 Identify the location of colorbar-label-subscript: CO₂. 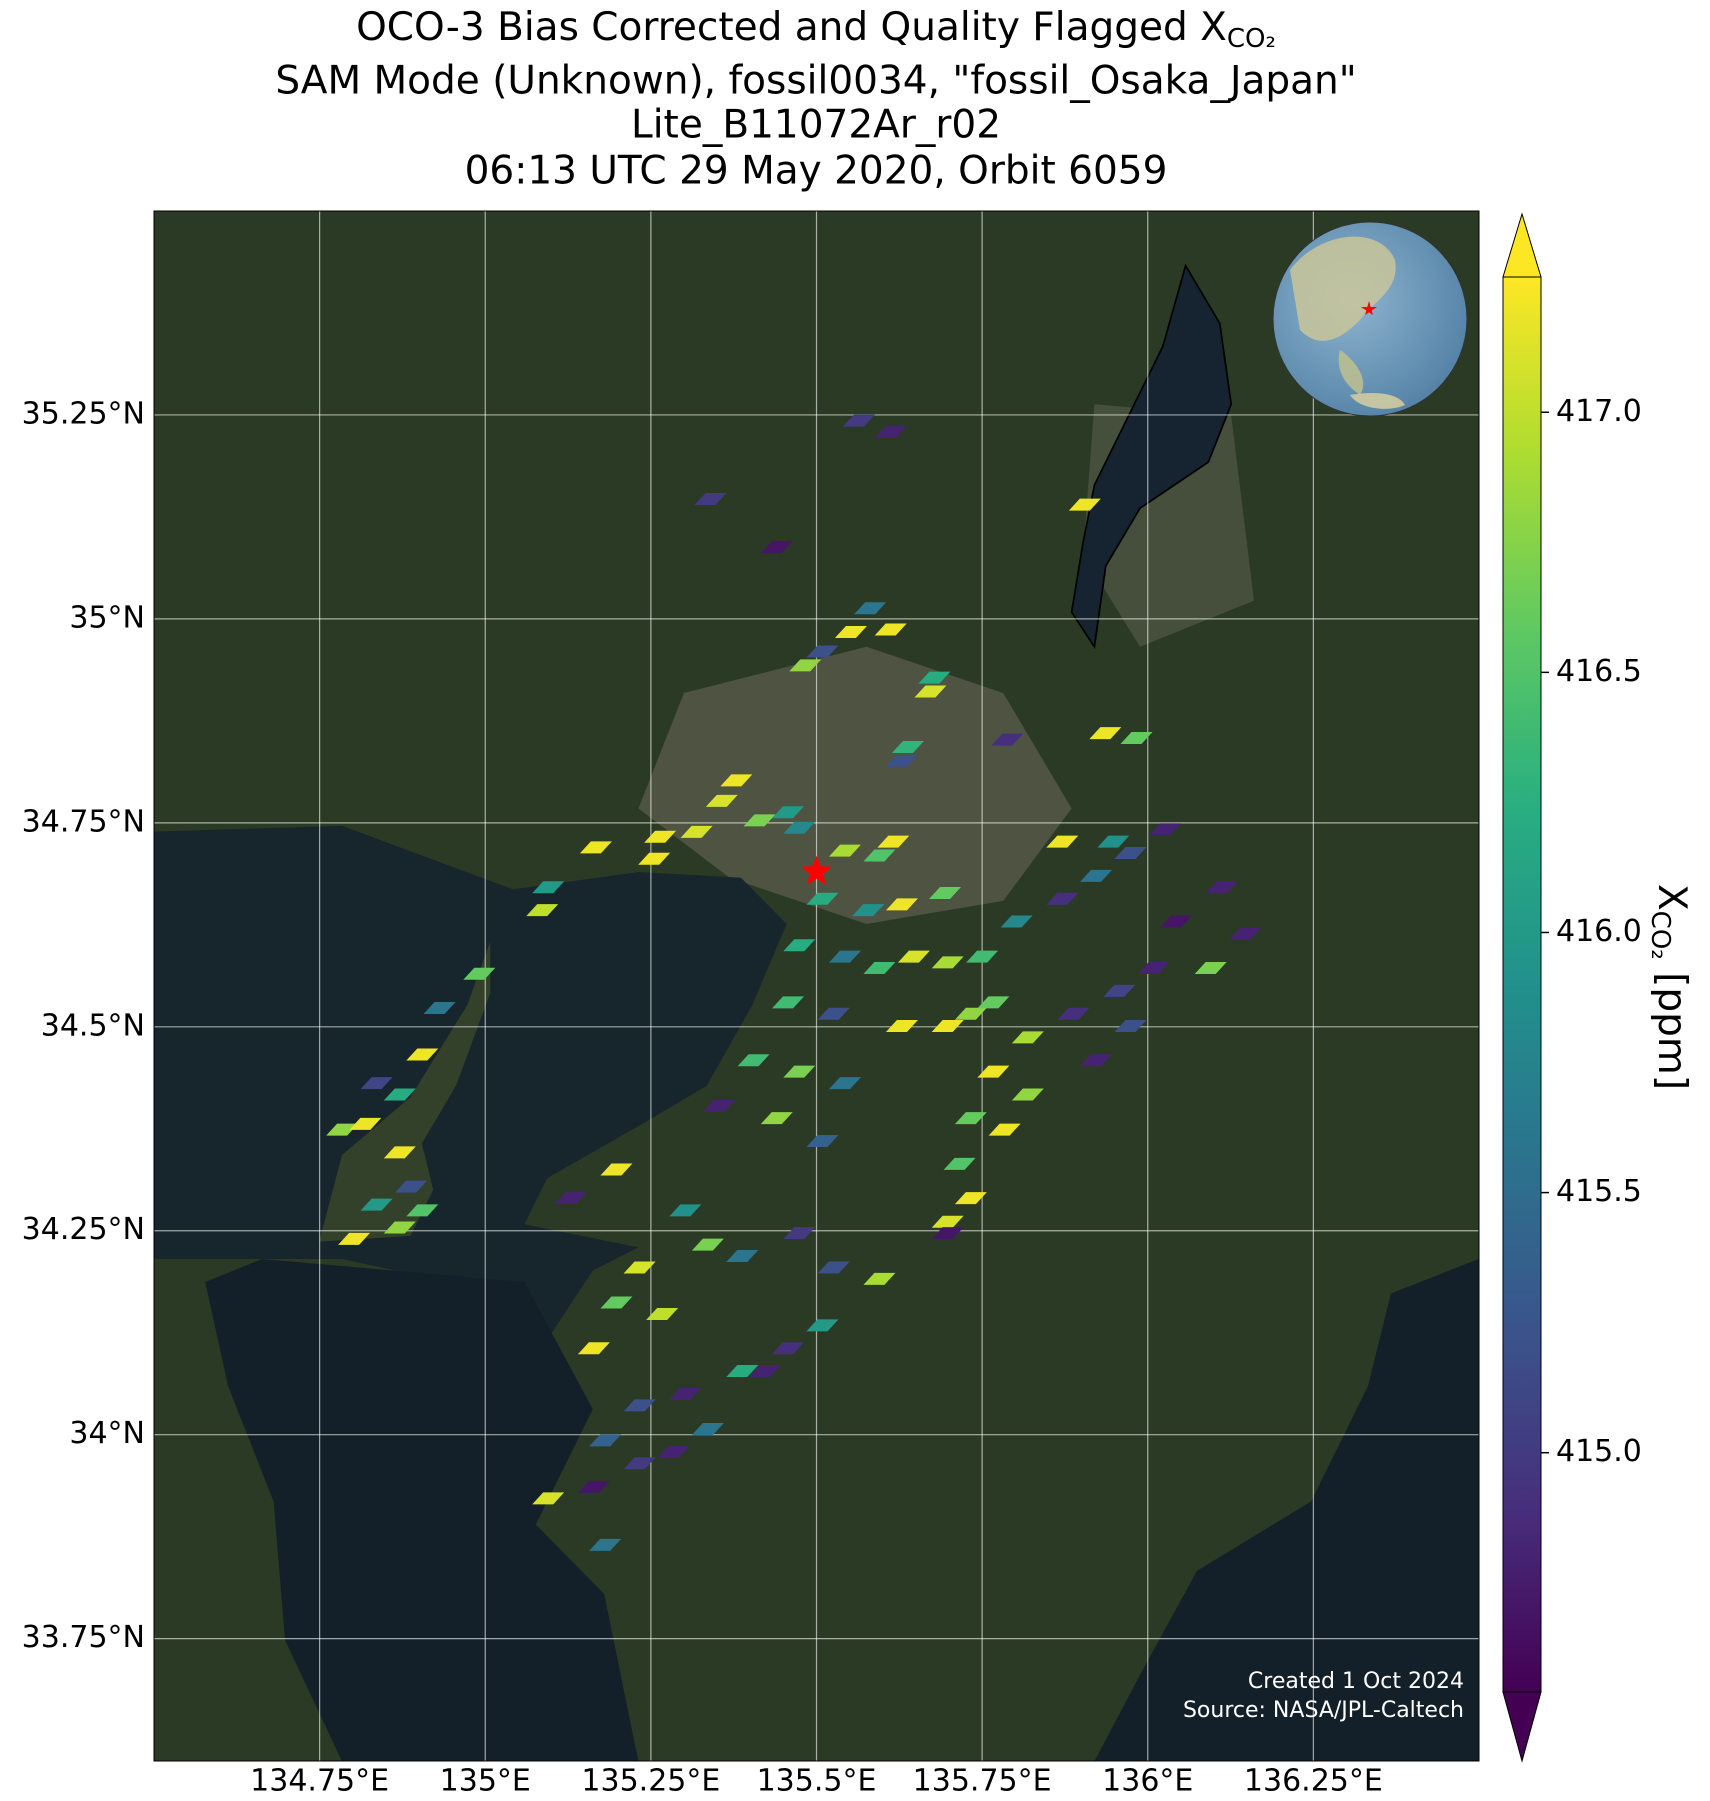
(1661, 935).